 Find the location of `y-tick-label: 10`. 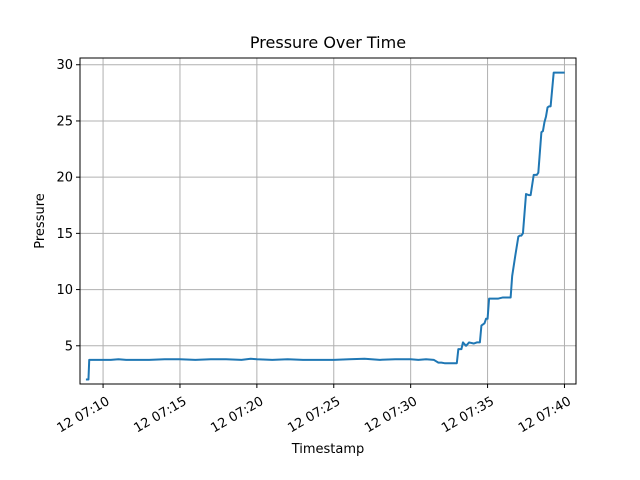

y-tick-label: 10 is located at coordinates (64, 290).